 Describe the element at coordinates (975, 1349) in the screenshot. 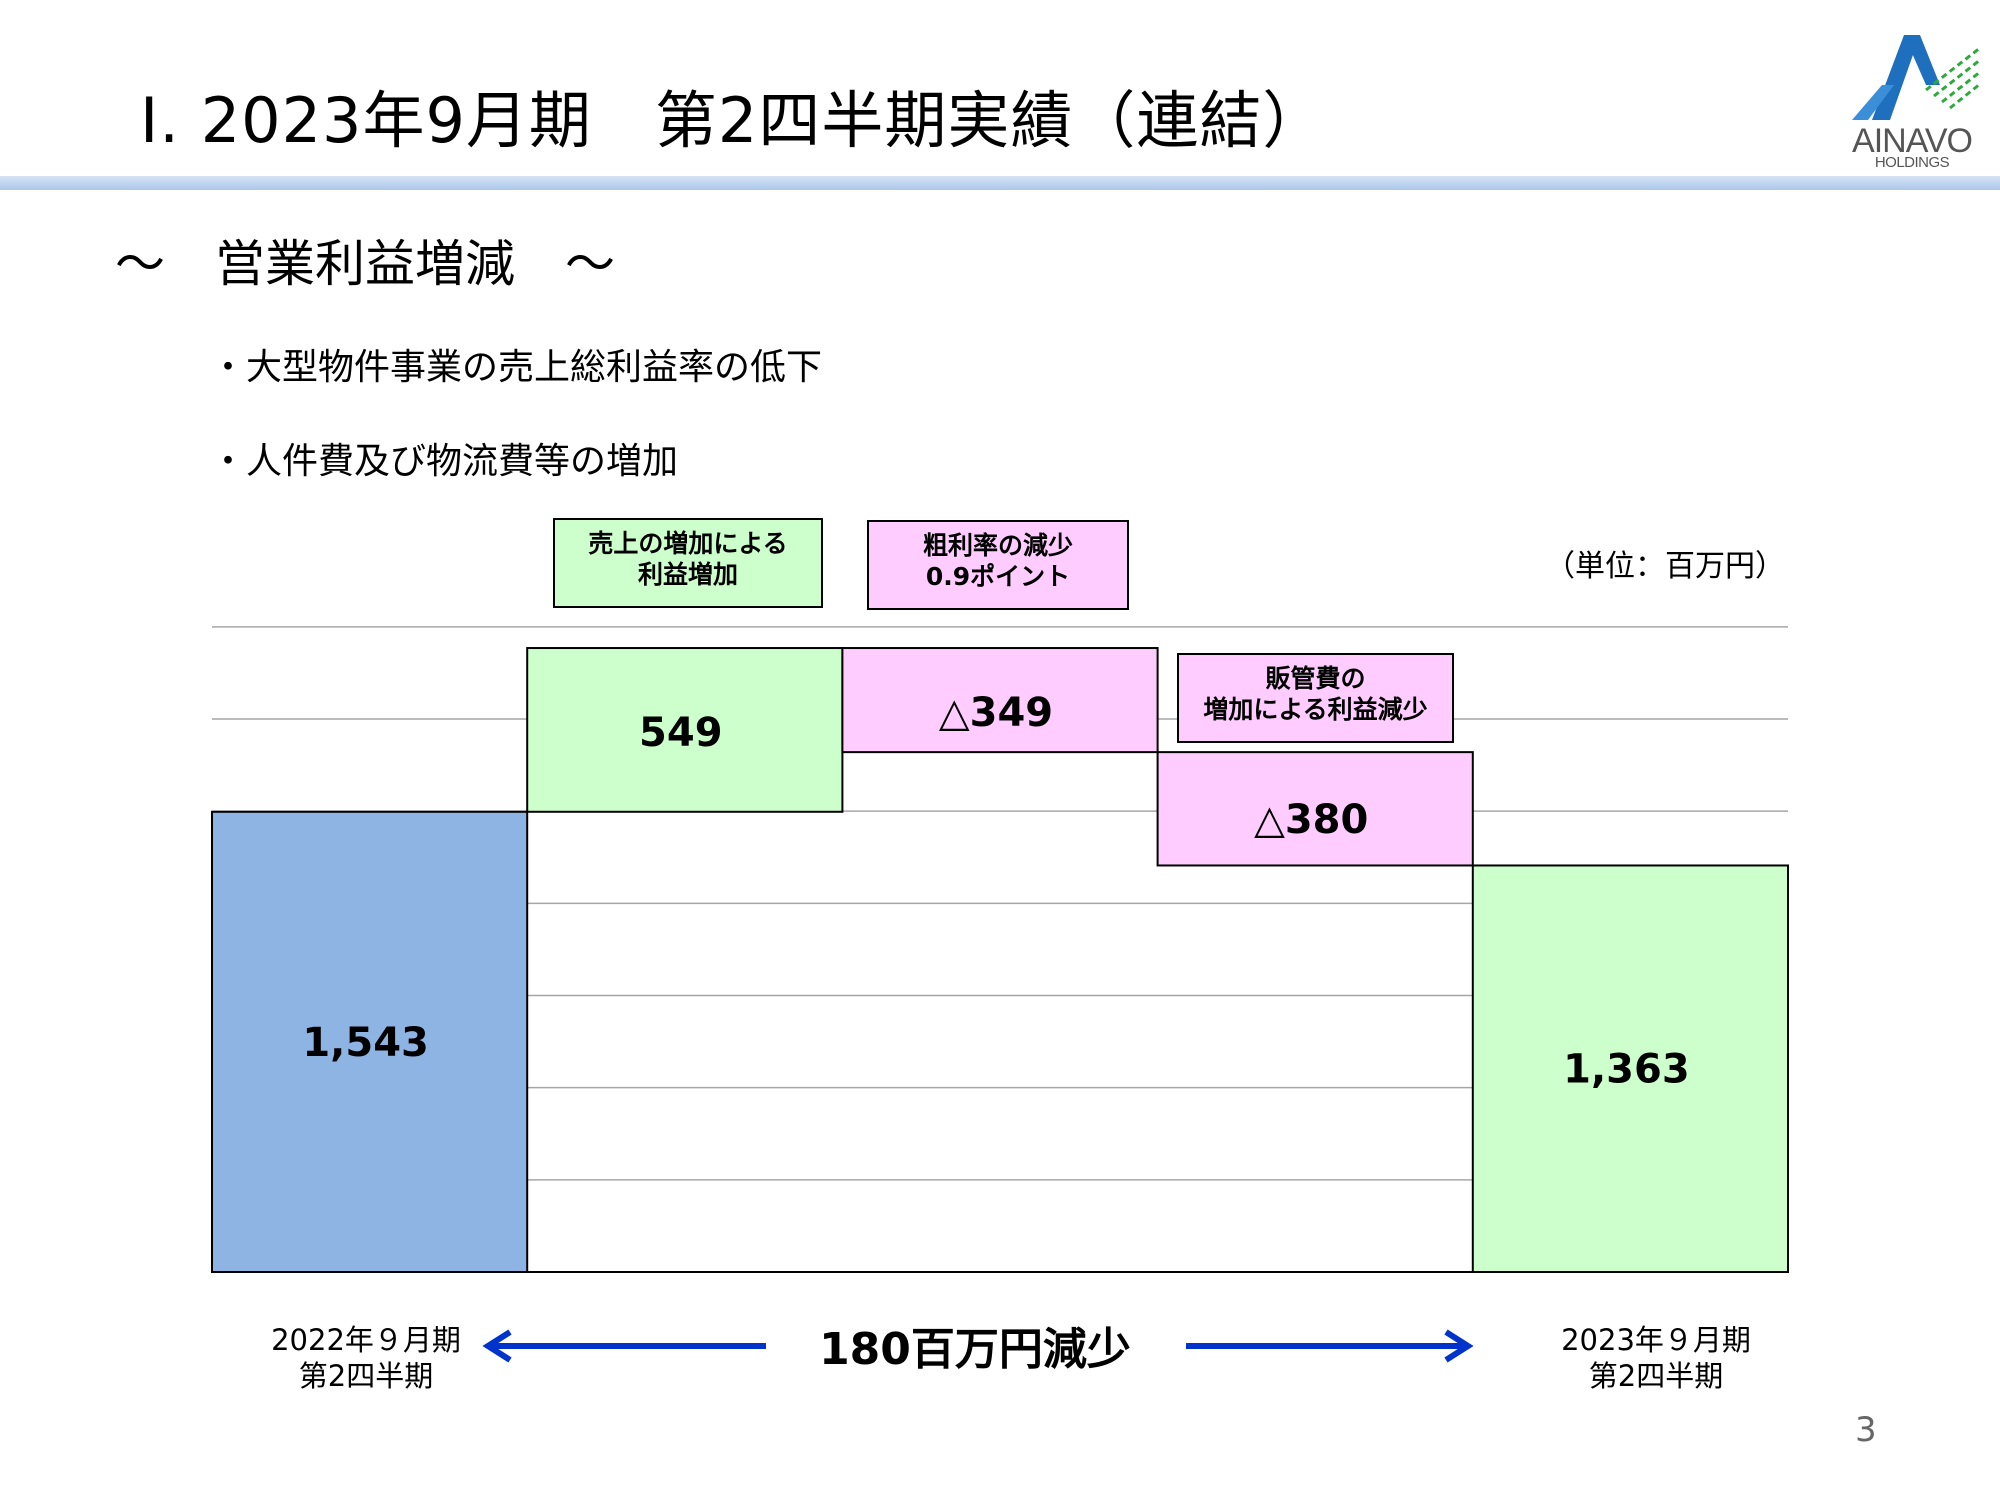

I see `difference-label: 180百万円減少` at that location.